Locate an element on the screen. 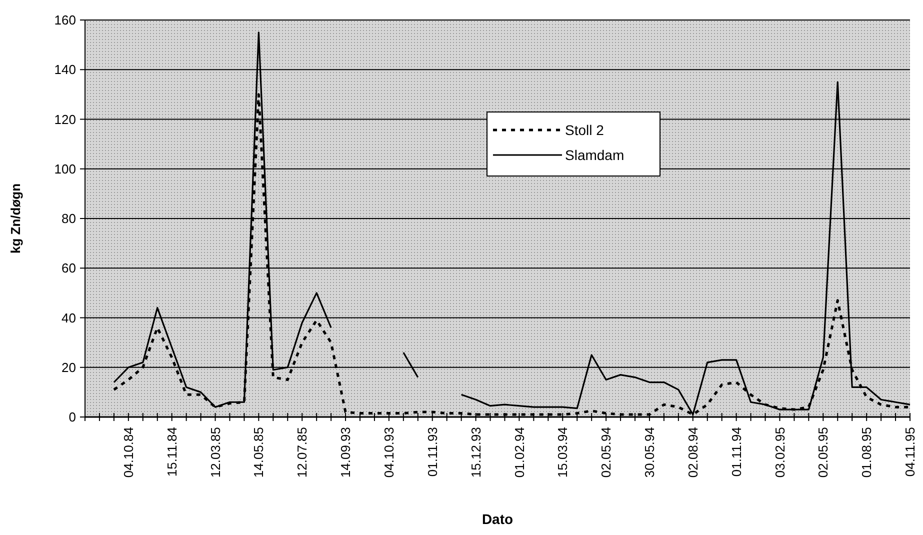  y-tick-label: 20 is located at coordinates (69, 367).